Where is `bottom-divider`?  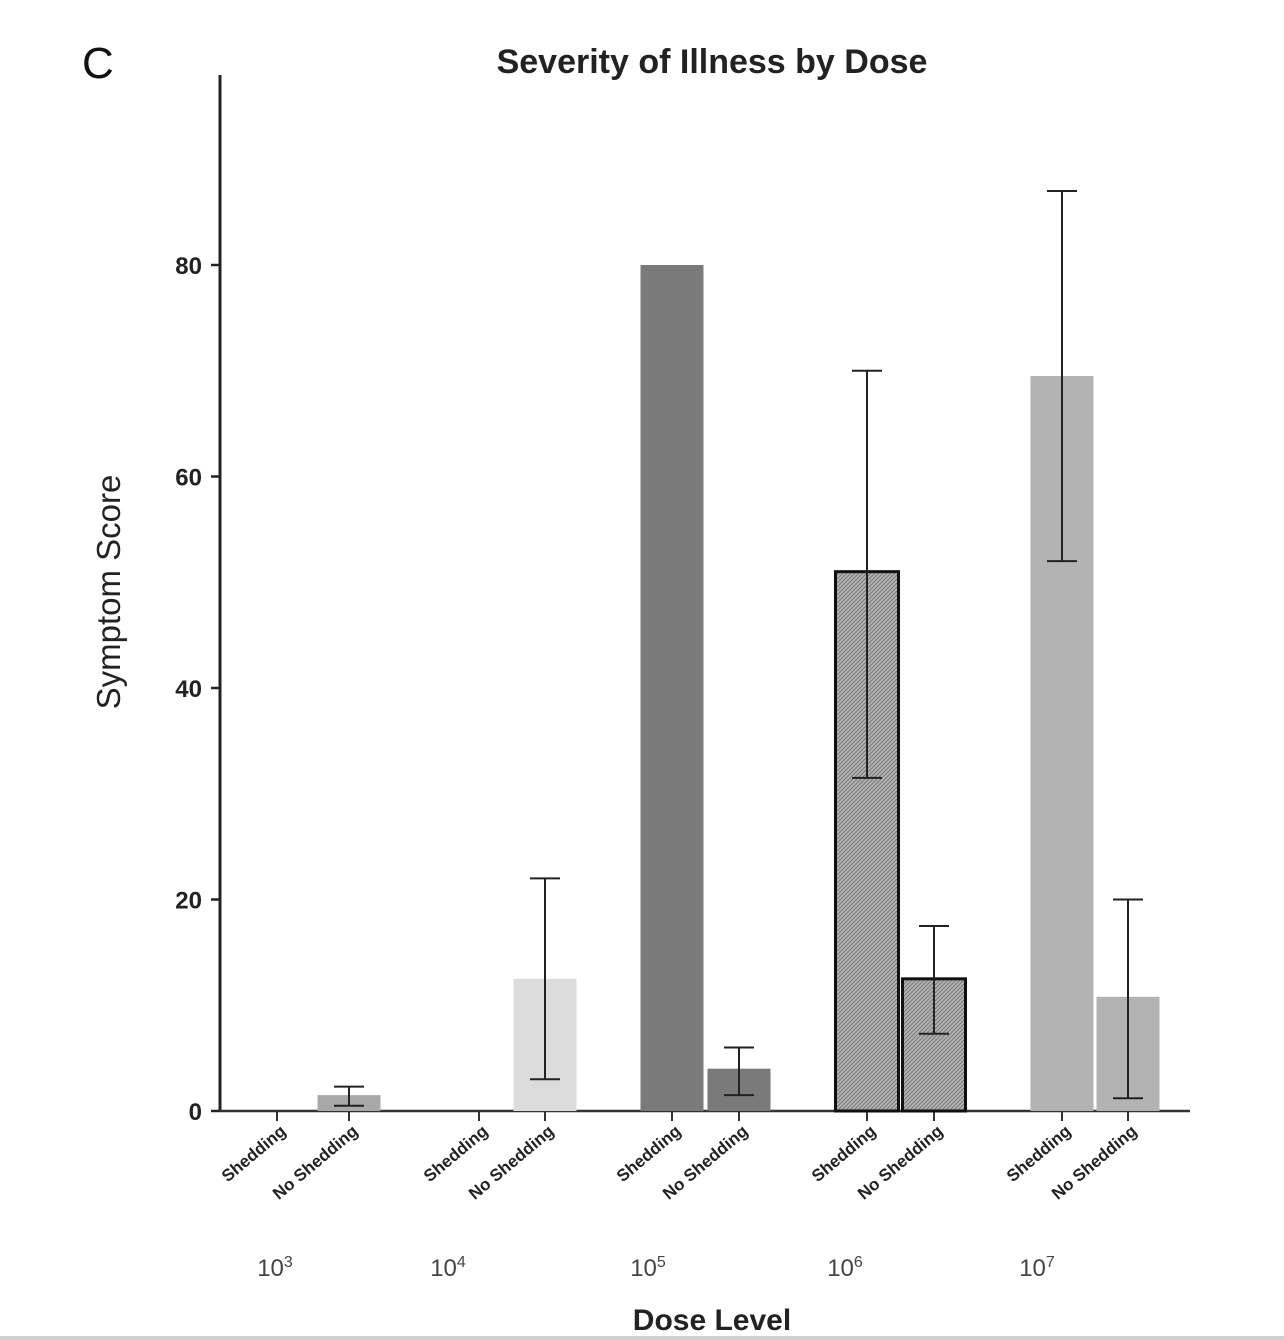 bottom-divider is located at coordinates (642, 1338).